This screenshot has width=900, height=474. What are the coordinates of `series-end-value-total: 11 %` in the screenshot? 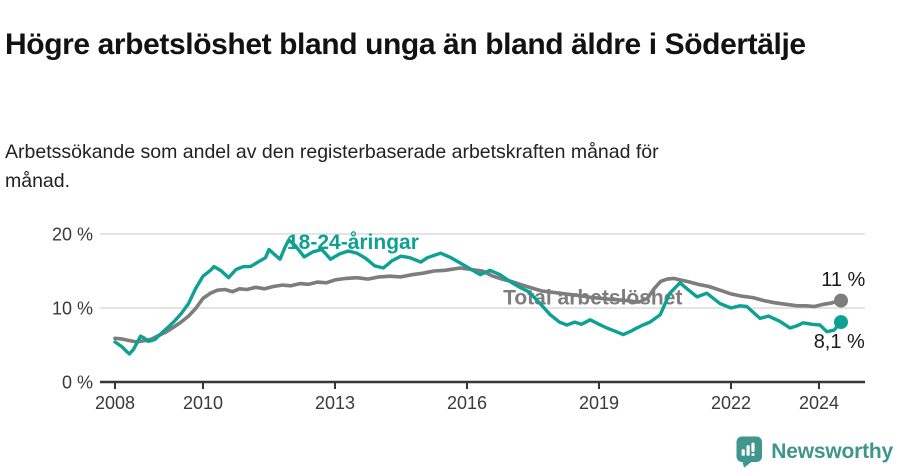 It's located at (843, 280).